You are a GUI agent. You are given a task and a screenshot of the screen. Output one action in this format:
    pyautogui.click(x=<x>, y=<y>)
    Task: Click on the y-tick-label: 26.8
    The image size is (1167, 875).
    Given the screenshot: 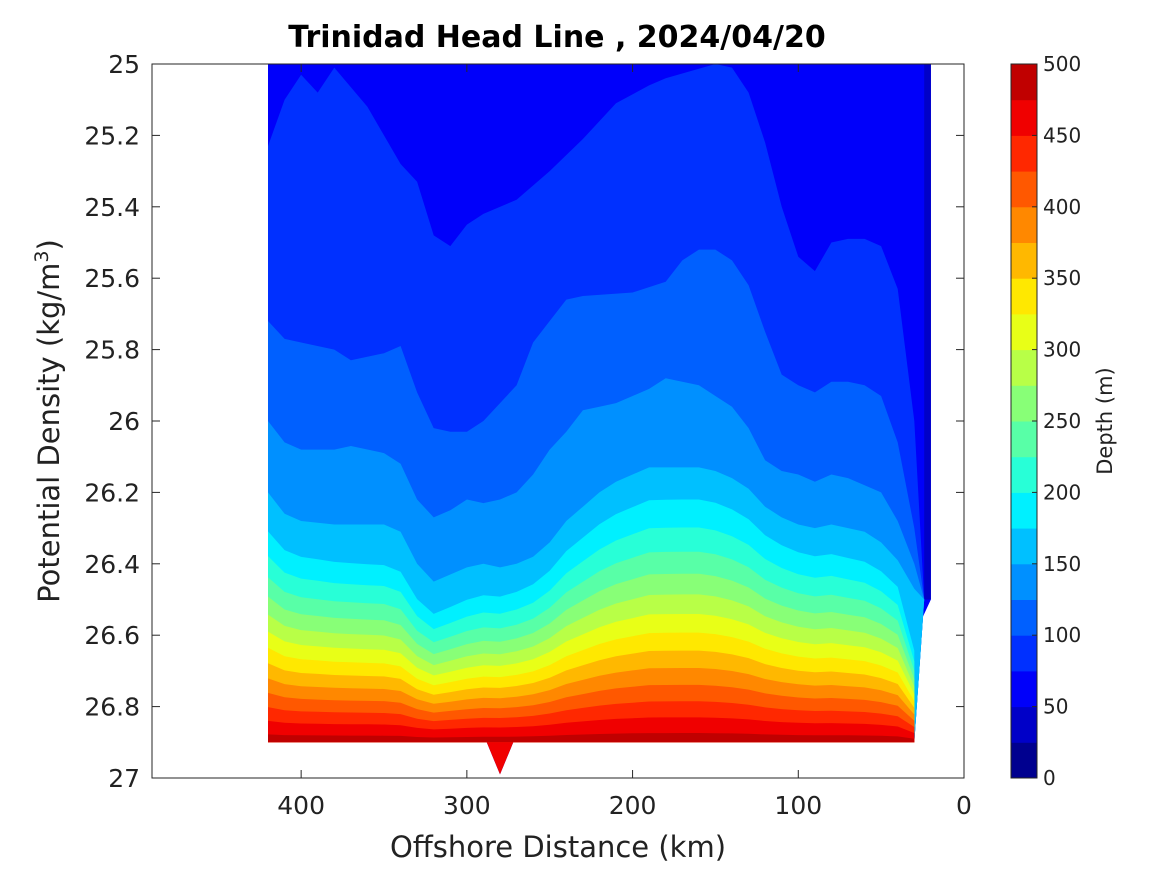 What is the action you would take?
    pyautogui.click(x=112, y=707)
    